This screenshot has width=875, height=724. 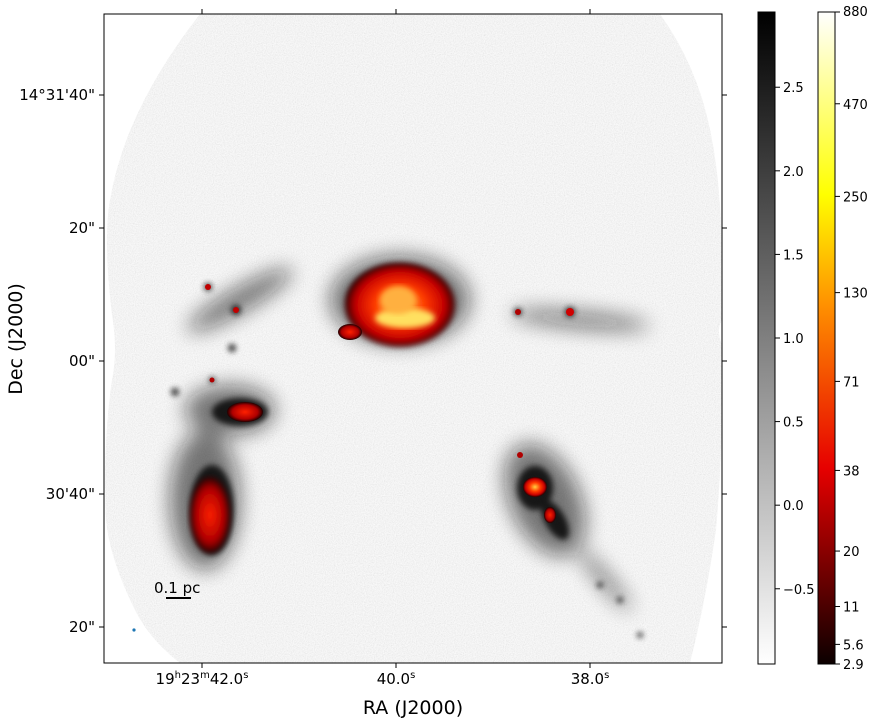 What do you see at coordinates (82, 361) in the screenshot?
I see `y-tick-label: 00"` at bounding box center [82, 361].